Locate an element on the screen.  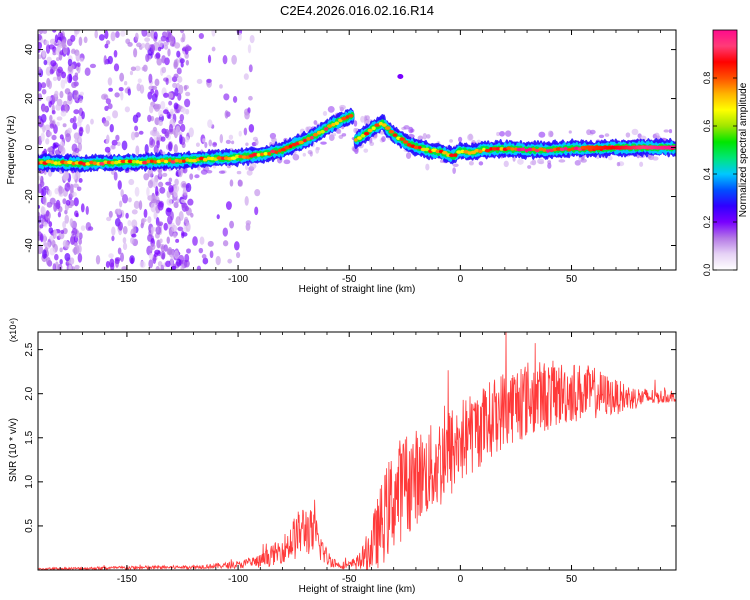
x-tick-label: 0 is located at coordinates (461, 279).